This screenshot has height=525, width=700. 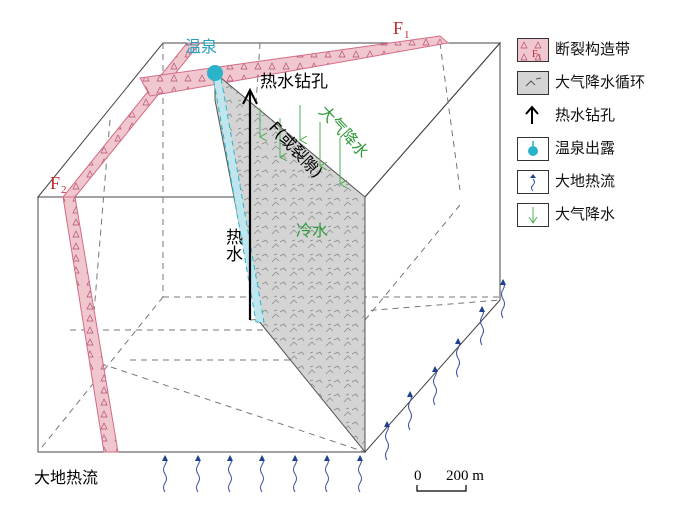 What do you see at coordinates (410, 411) in the screenshot?
I see `heat-arrow-r1` at bounding box center [410, 411].